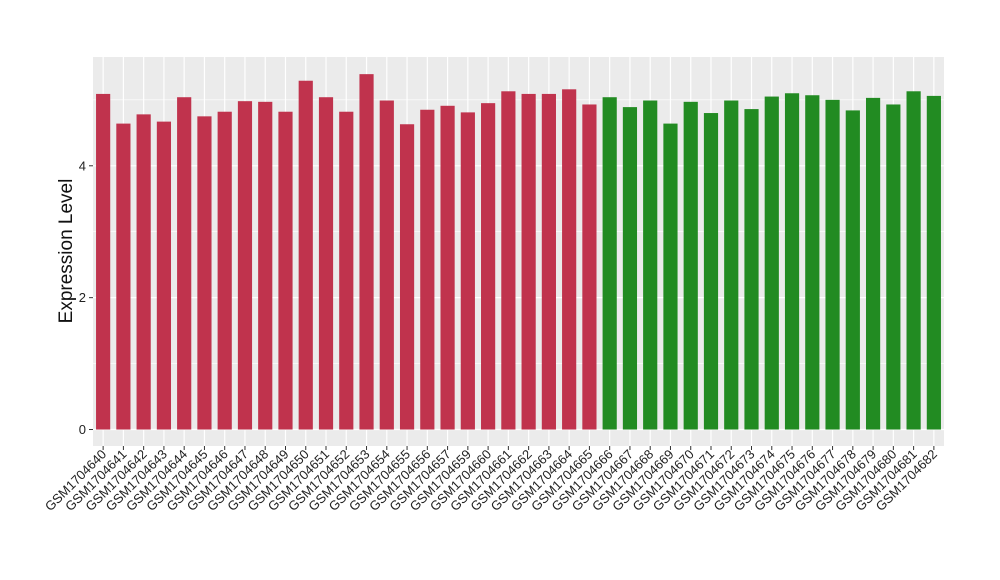  I want to click on y-tick-label: 2, so click(82, 297).